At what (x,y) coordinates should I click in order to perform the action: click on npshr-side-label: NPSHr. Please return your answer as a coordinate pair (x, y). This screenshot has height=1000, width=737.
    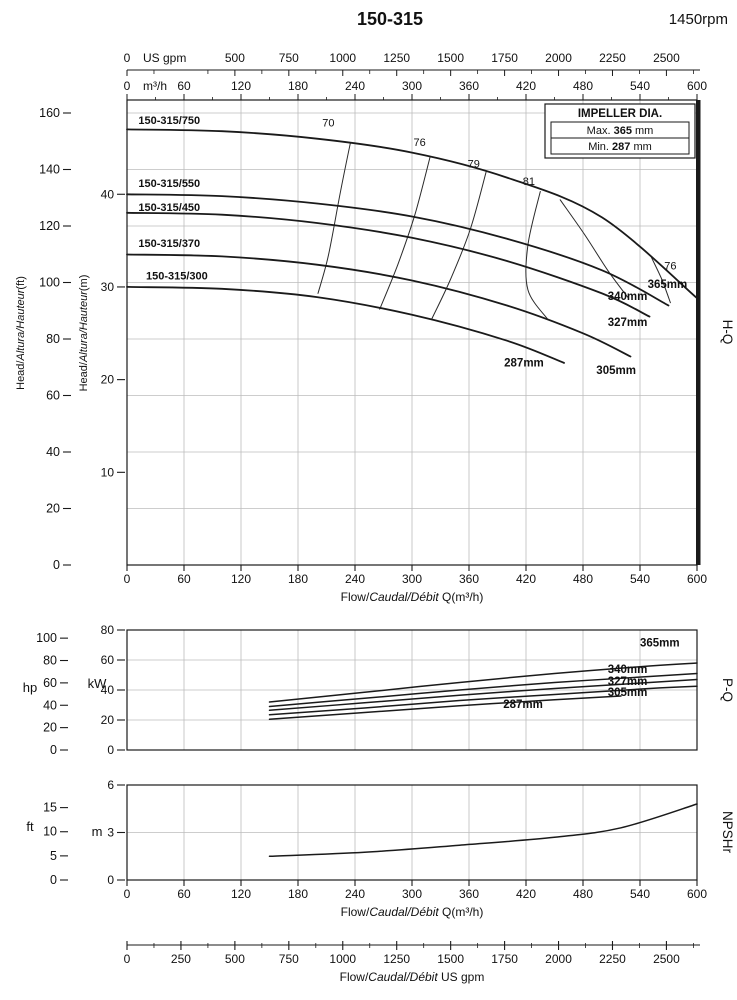
    Looking at the image, I should click on (727, 832).